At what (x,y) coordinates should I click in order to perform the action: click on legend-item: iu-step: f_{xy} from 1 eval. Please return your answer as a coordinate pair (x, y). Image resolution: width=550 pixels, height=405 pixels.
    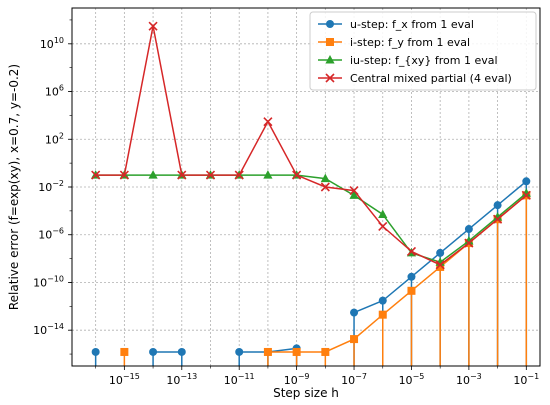
    Looking at the image, I should click on (408, 60).